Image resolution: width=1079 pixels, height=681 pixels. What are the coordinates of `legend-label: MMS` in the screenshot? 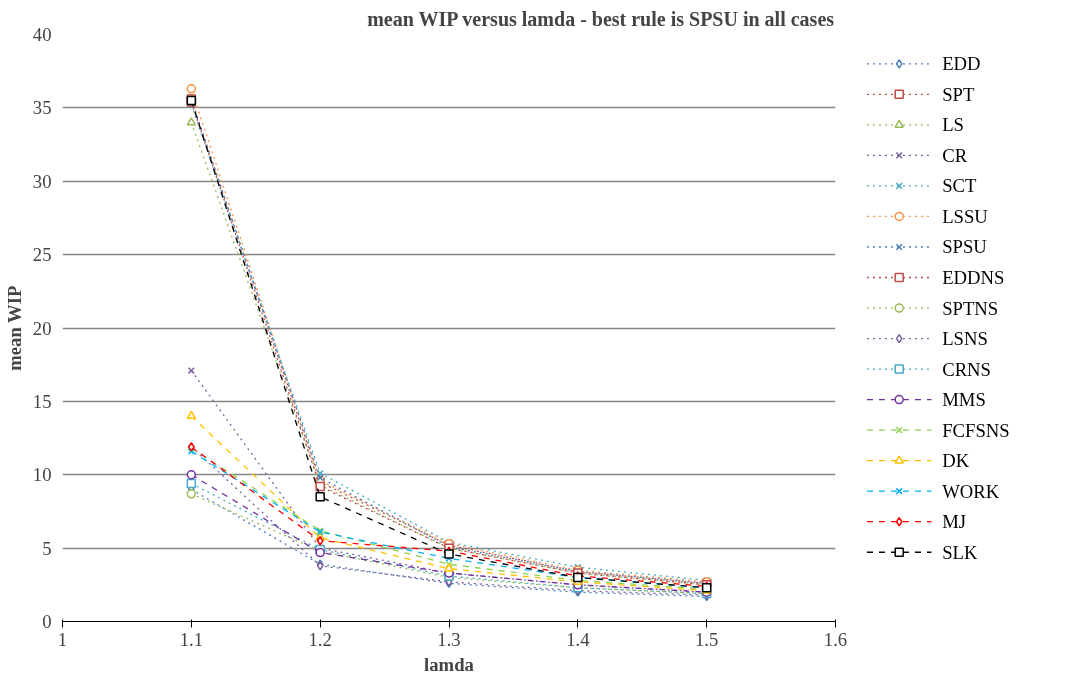 It's located at (964, 400).